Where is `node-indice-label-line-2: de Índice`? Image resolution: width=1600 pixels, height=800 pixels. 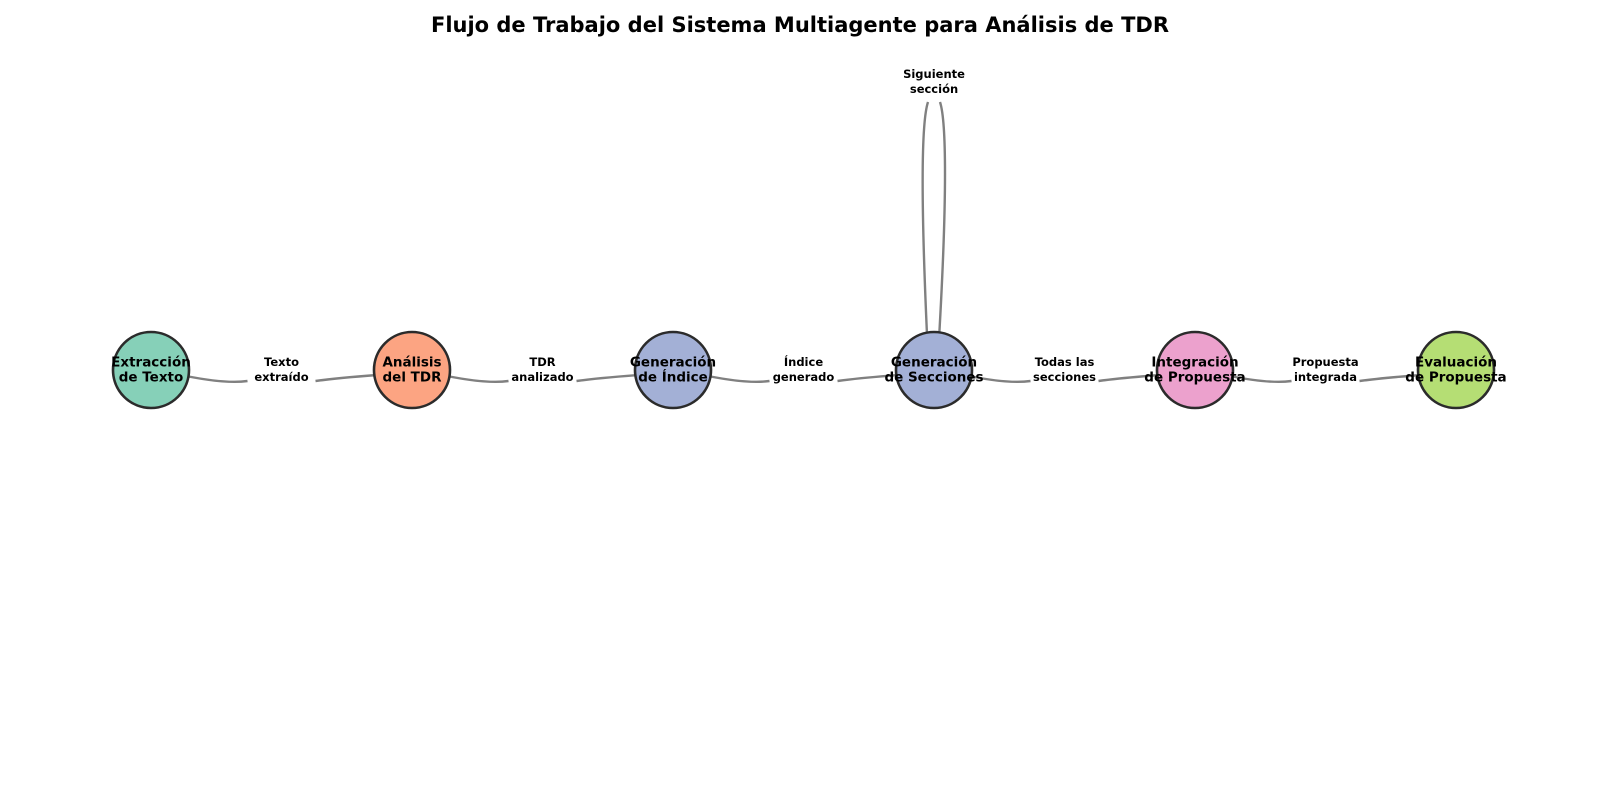
node-indice-label-line-2: de Índice is located at coordinates (673, 377).